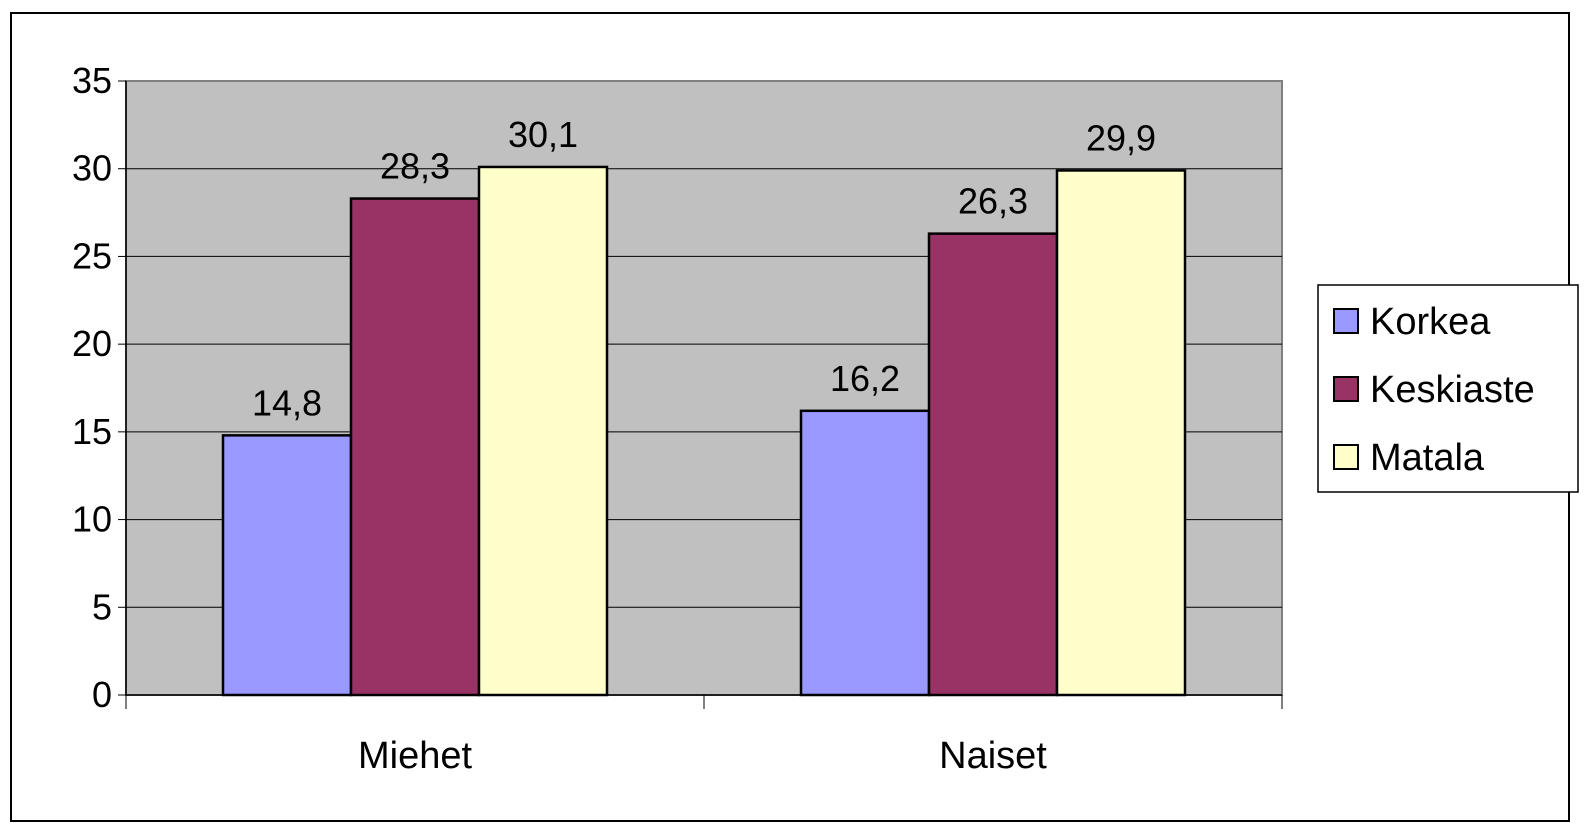 The height and width of the screenshot is (835, 1589). Describe the element at coordinates (1430, 322) in the screenshot. I see `legend-label-korkea: Korkea` at that location.